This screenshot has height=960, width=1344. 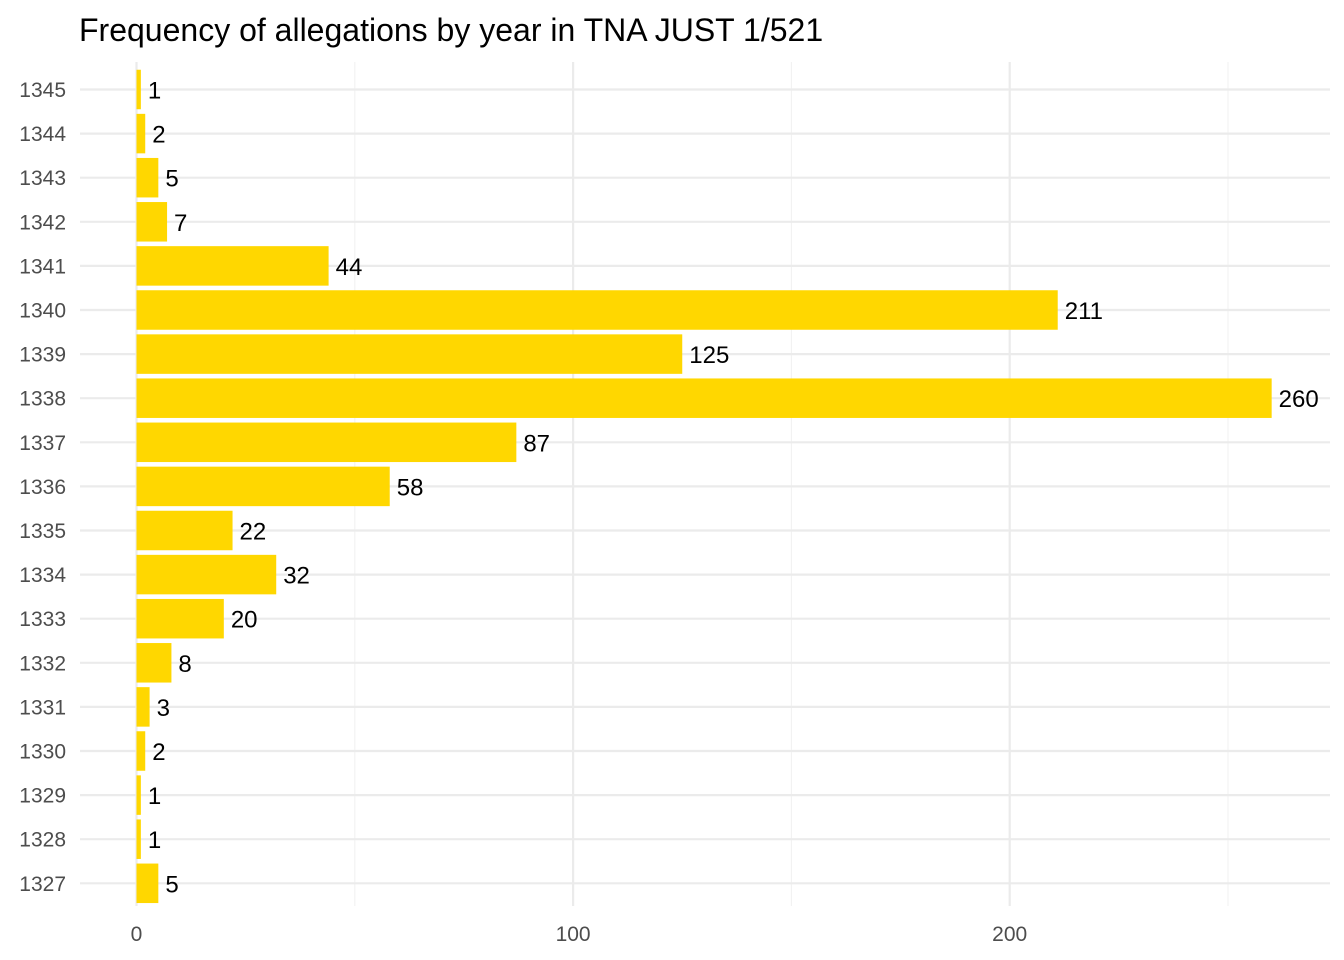 I want to click on y-tick-label: 1337, so click(x=42, y=443).